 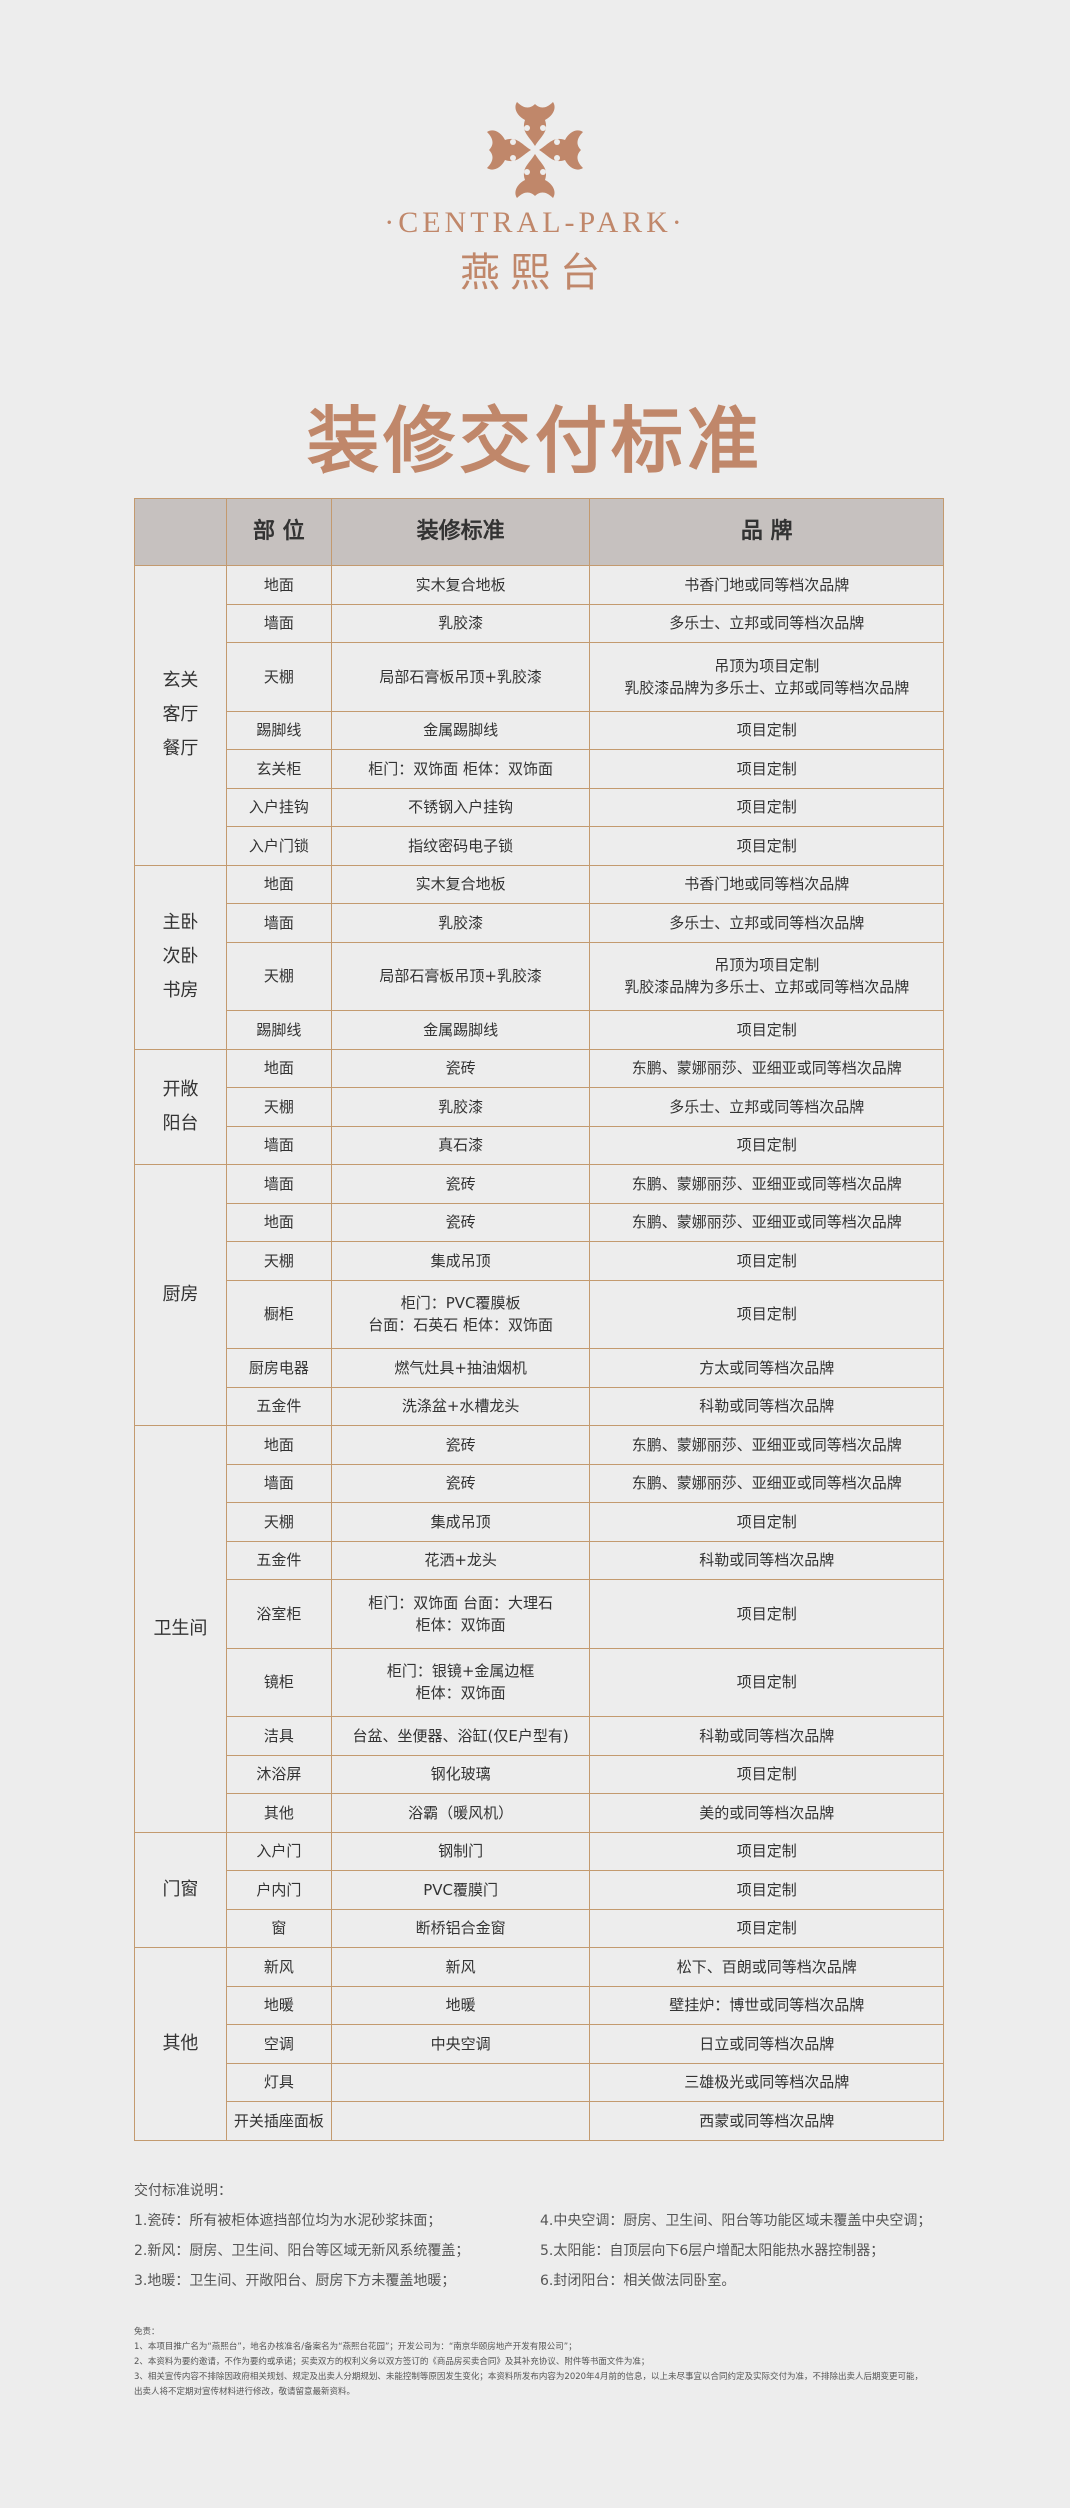 What do you see at coordinates (180, 1106) in the screenshot?
I see `area-cell: 开敞 阳台` at bounding box center [180, 1106].